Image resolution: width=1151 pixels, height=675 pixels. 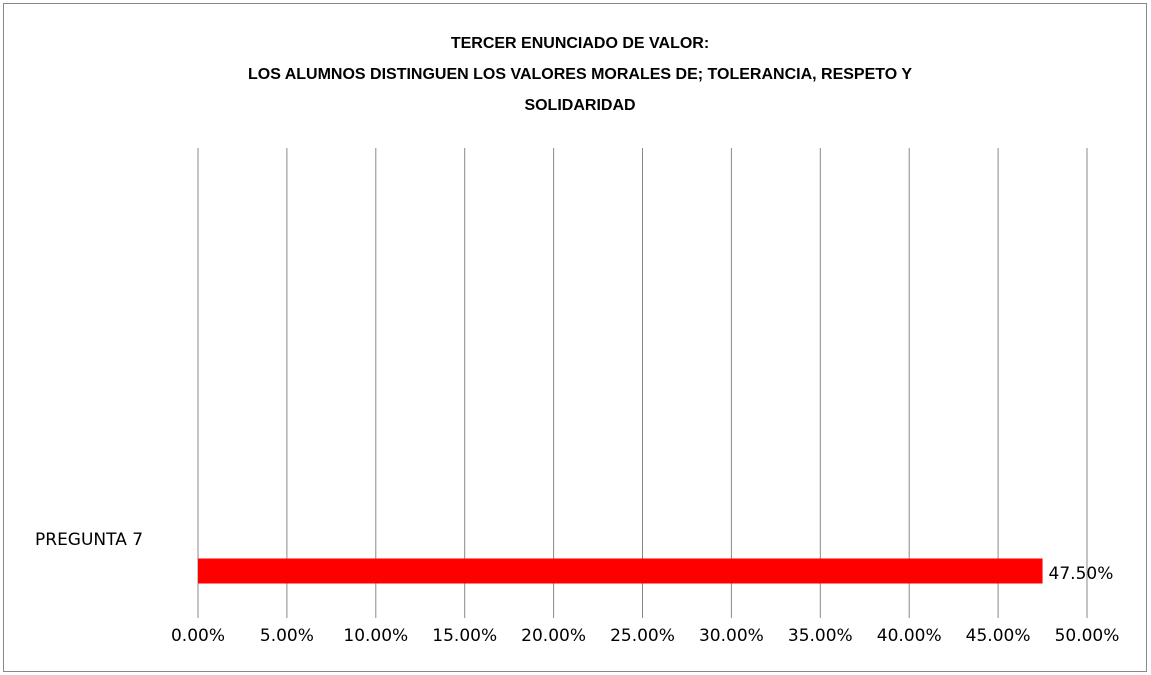 What do you see at coordinates (642, 636) in the screenshot?
I see `x-tick-label: 25.00%` at bounding box center [642, 636].